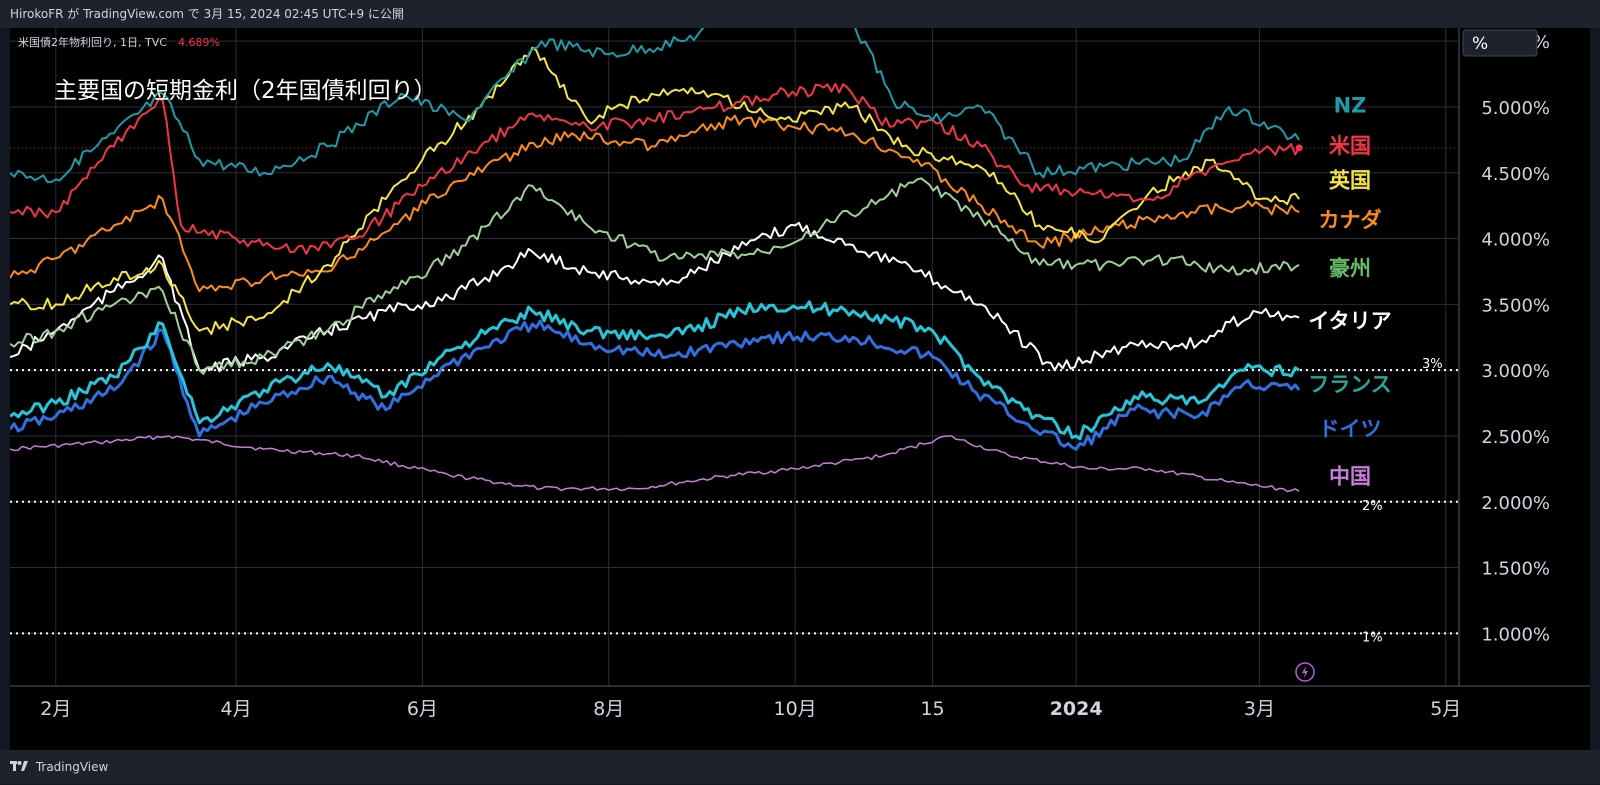 The width and height of the screenshot is (1600, 785). Describe the element at coordinates (1350, 105) in the screenshot. I see `series-label: NZ` at that location.